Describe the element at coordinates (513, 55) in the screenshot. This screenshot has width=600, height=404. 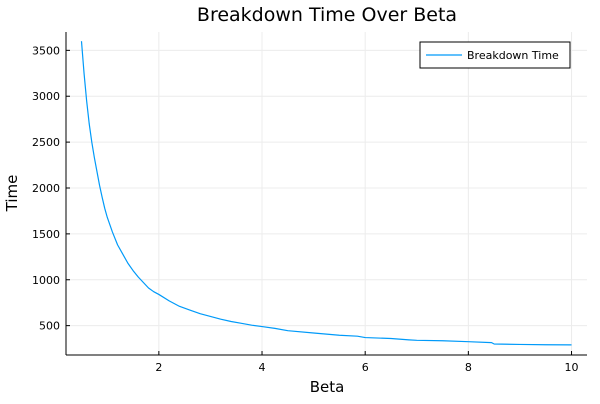
I see `legend-label: Breakdown Time` at that location.